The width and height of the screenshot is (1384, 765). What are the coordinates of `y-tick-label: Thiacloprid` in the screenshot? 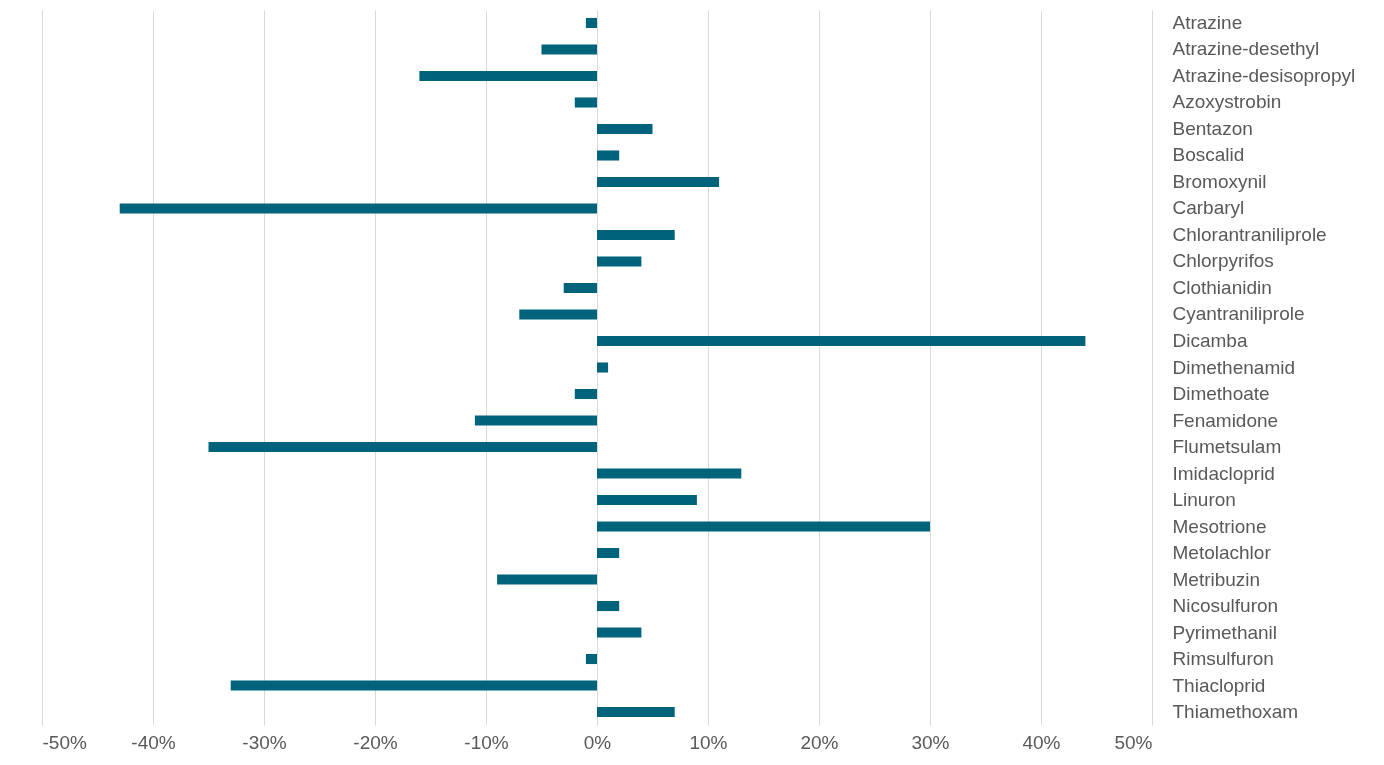 It's located at (1219, 685).